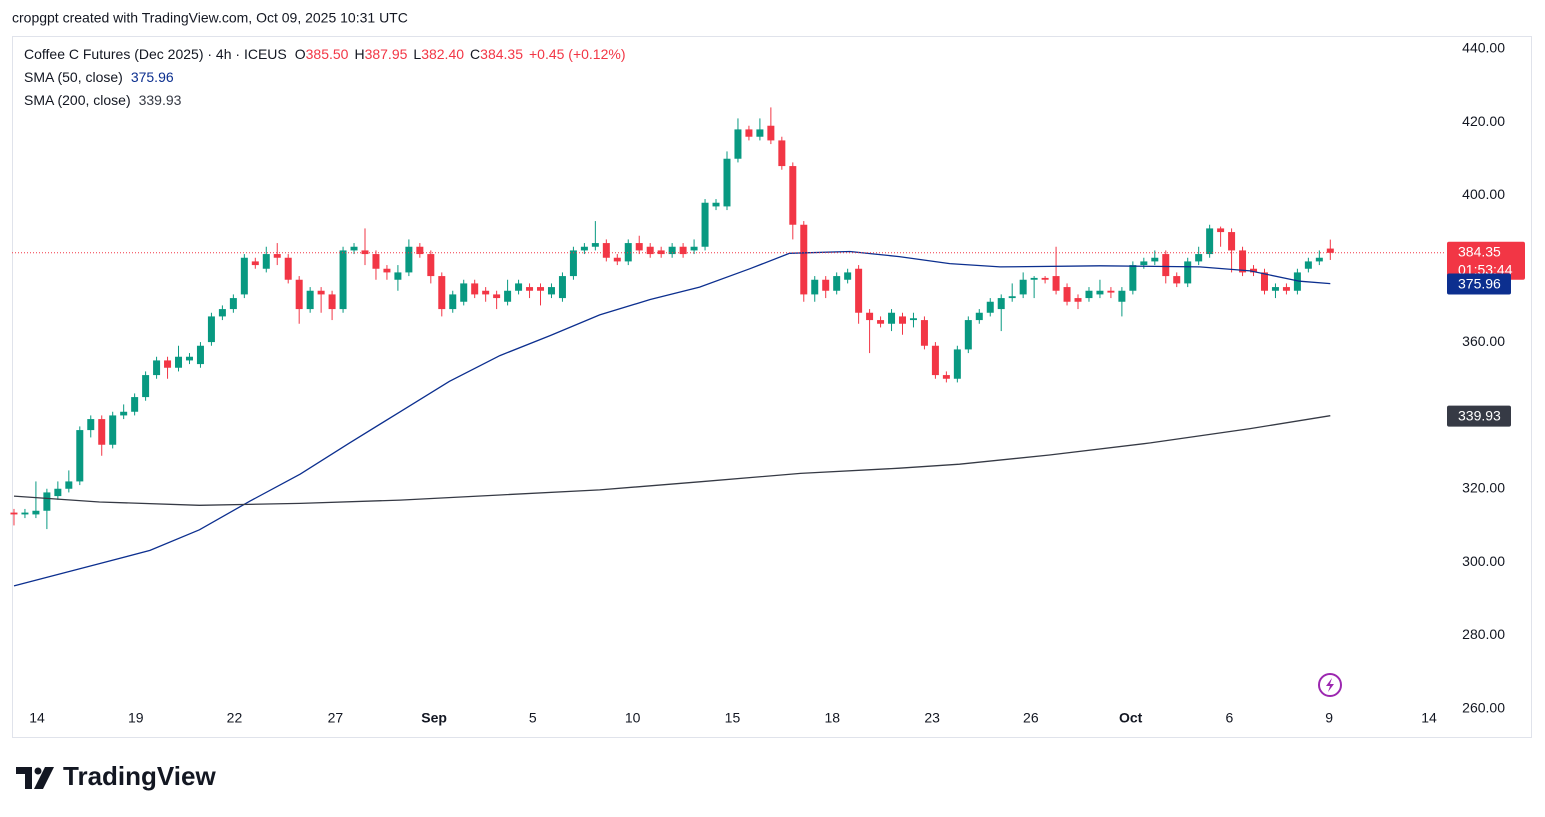 This screenshot has width=1545, height=817. What do you see at coordinates (1485, 269) in the screenshot?
I see `countdown: 01:53:44` at bounding box center [1485, 269].